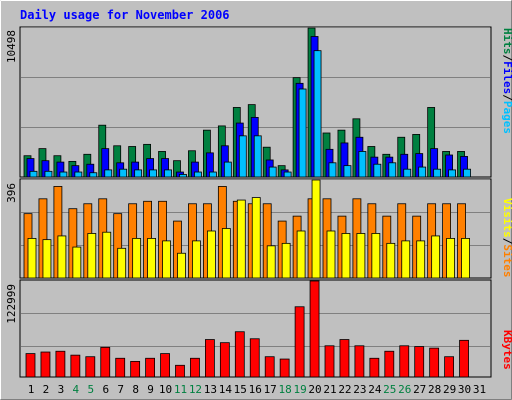 The width and height of the screenshot is (512, 400). I want to click on ytick-max-kbytes: 122999, so click(11, 304).